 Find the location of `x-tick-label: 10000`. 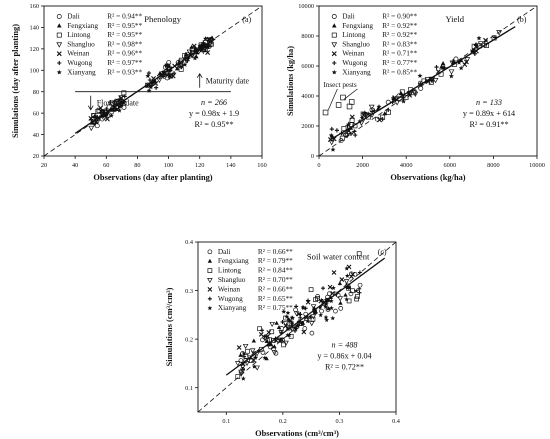

x-tick-label: 10000 is located at coordinates (537, 165).